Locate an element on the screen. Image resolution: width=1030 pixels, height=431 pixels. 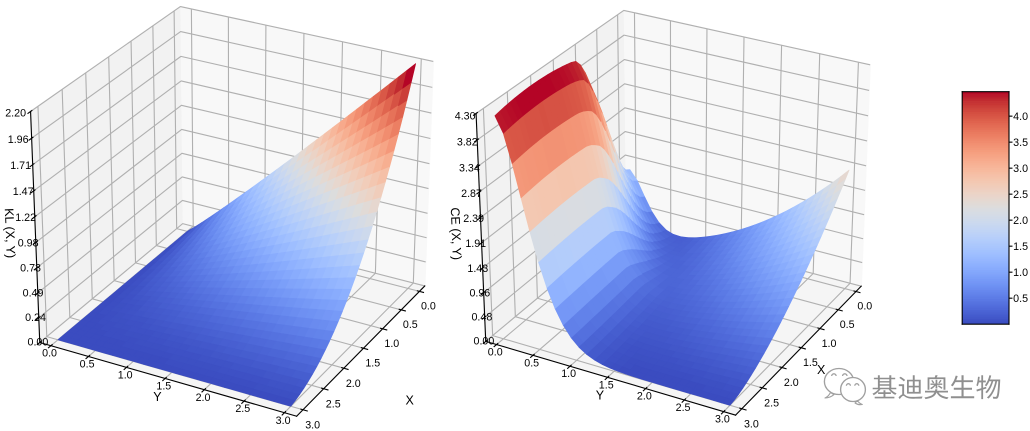
svg-text: 0.73 is located at coordinates (30, 269).